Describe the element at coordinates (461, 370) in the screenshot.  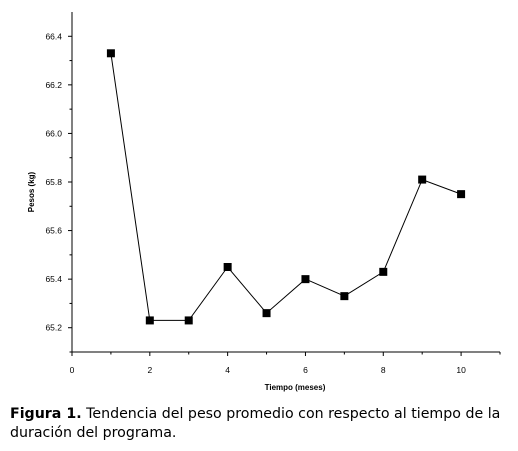
I see `x-tick-label: 10` at that location.